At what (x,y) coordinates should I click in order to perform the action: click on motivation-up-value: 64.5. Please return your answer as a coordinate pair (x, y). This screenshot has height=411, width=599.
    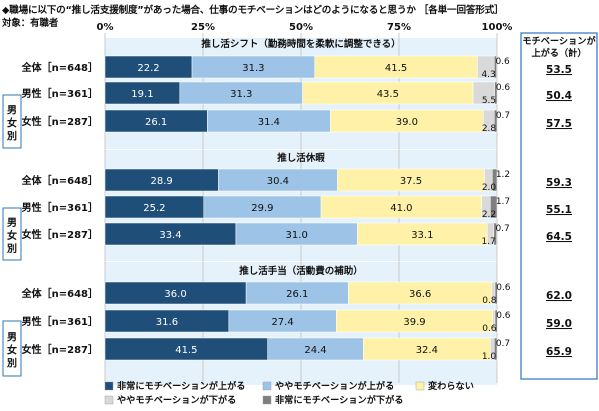
    Looking at the image, I should click on (559, 237).